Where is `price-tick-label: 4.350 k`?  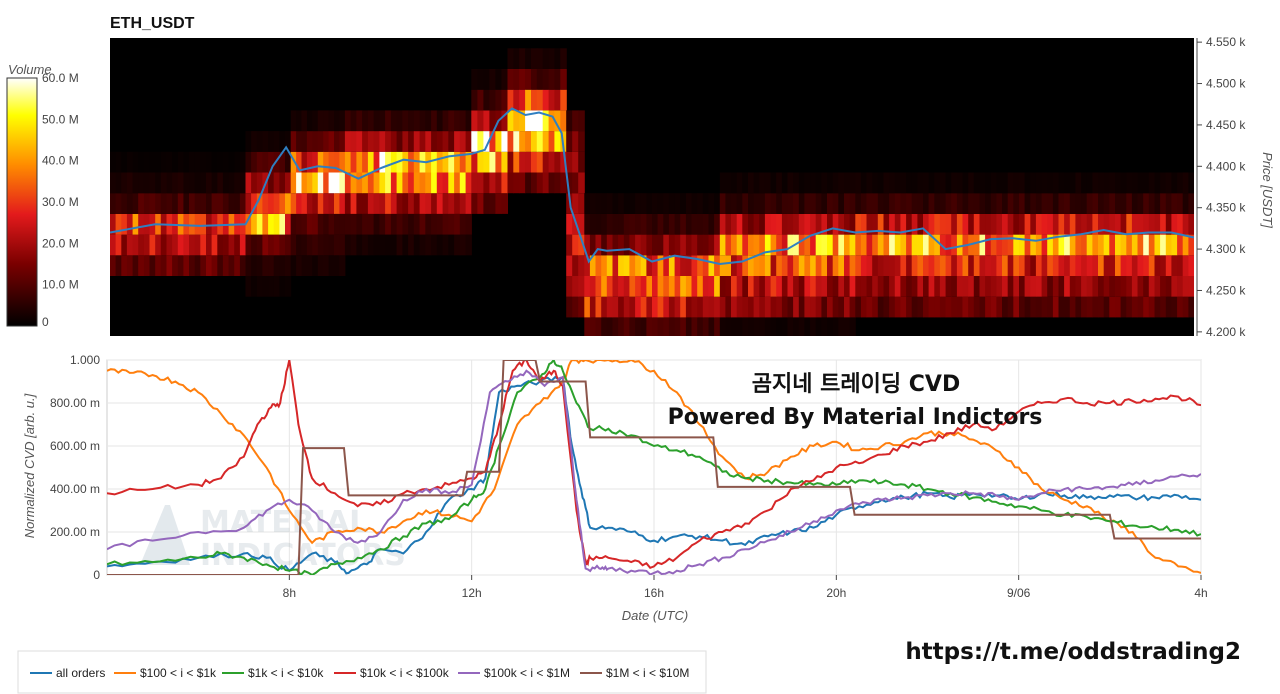 price-tick-label: 4.350 k is located at coordinates (1226, 208).